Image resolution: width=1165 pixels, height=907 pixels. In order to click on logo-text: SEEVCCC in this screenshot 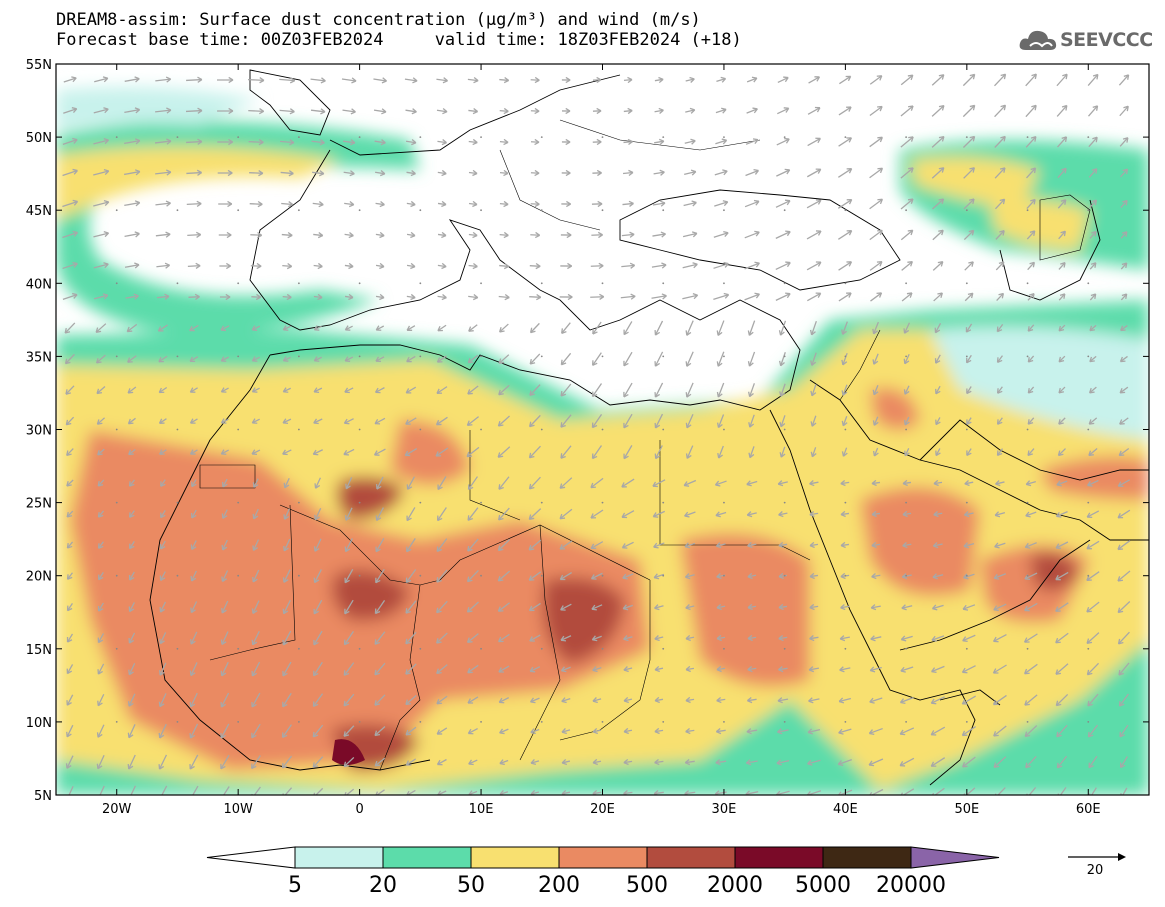, I will do `click(1106, 40)`.